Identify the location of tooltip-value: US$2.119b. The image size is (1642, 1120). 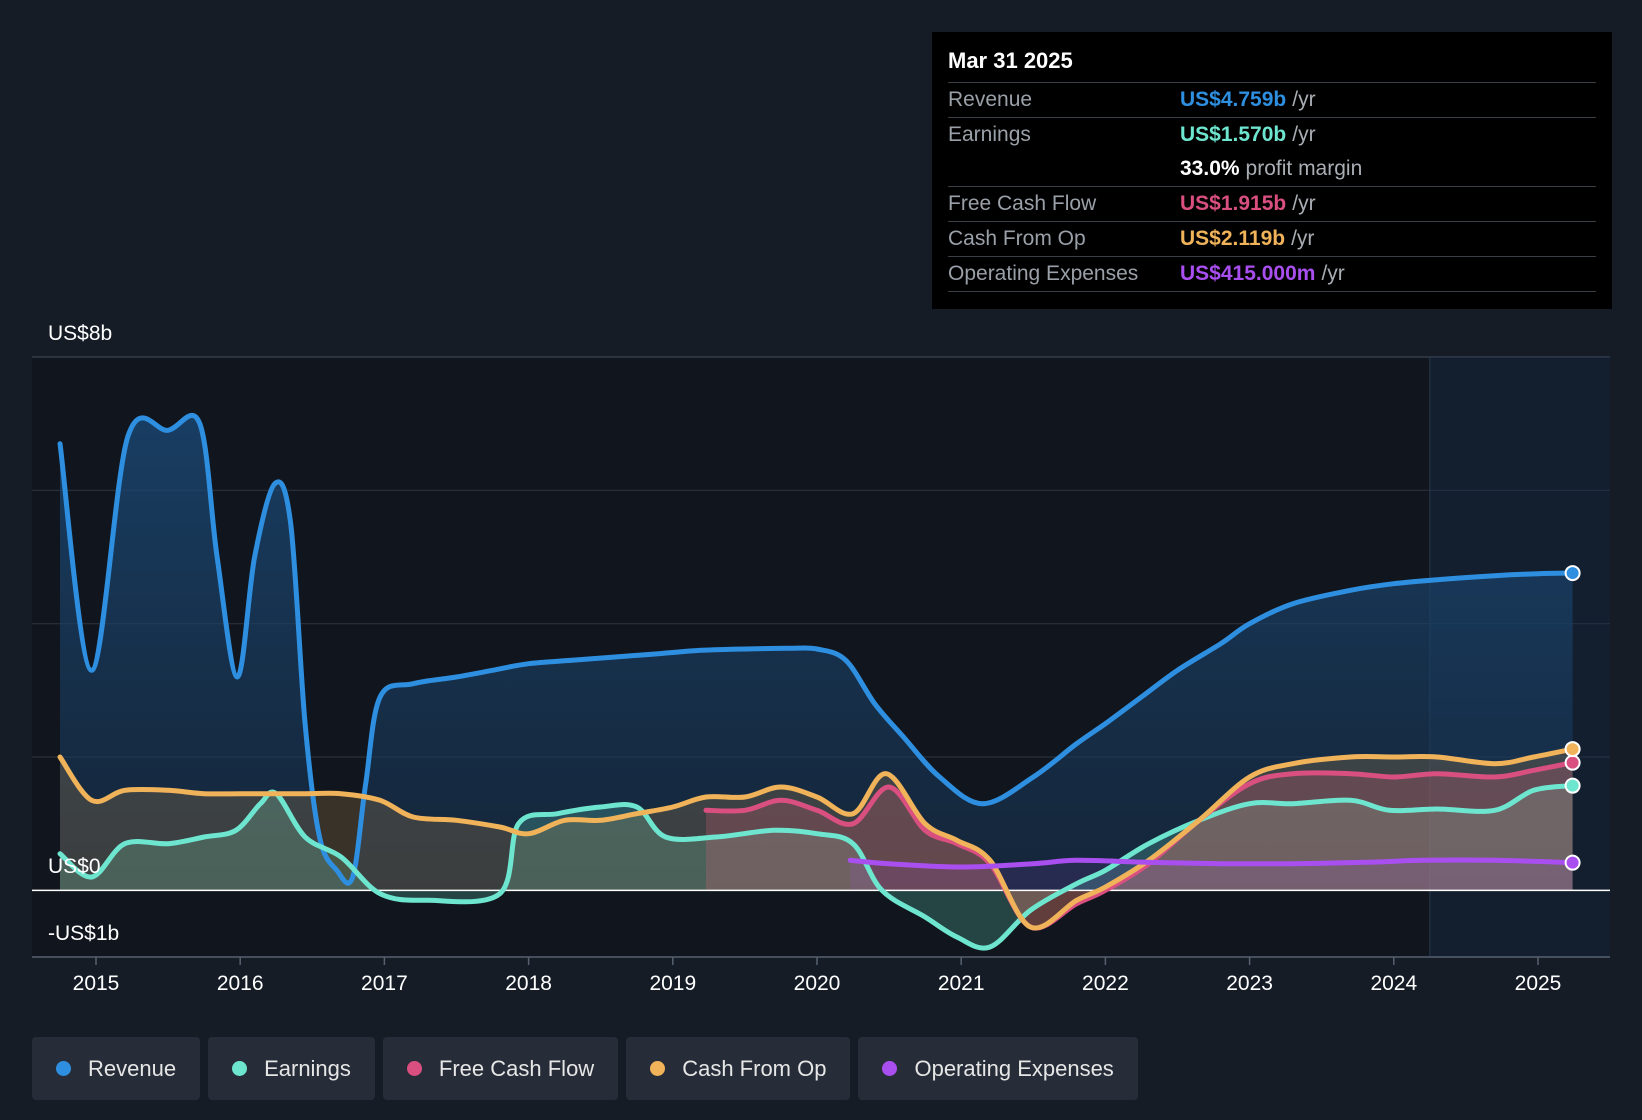
(1233, 238).